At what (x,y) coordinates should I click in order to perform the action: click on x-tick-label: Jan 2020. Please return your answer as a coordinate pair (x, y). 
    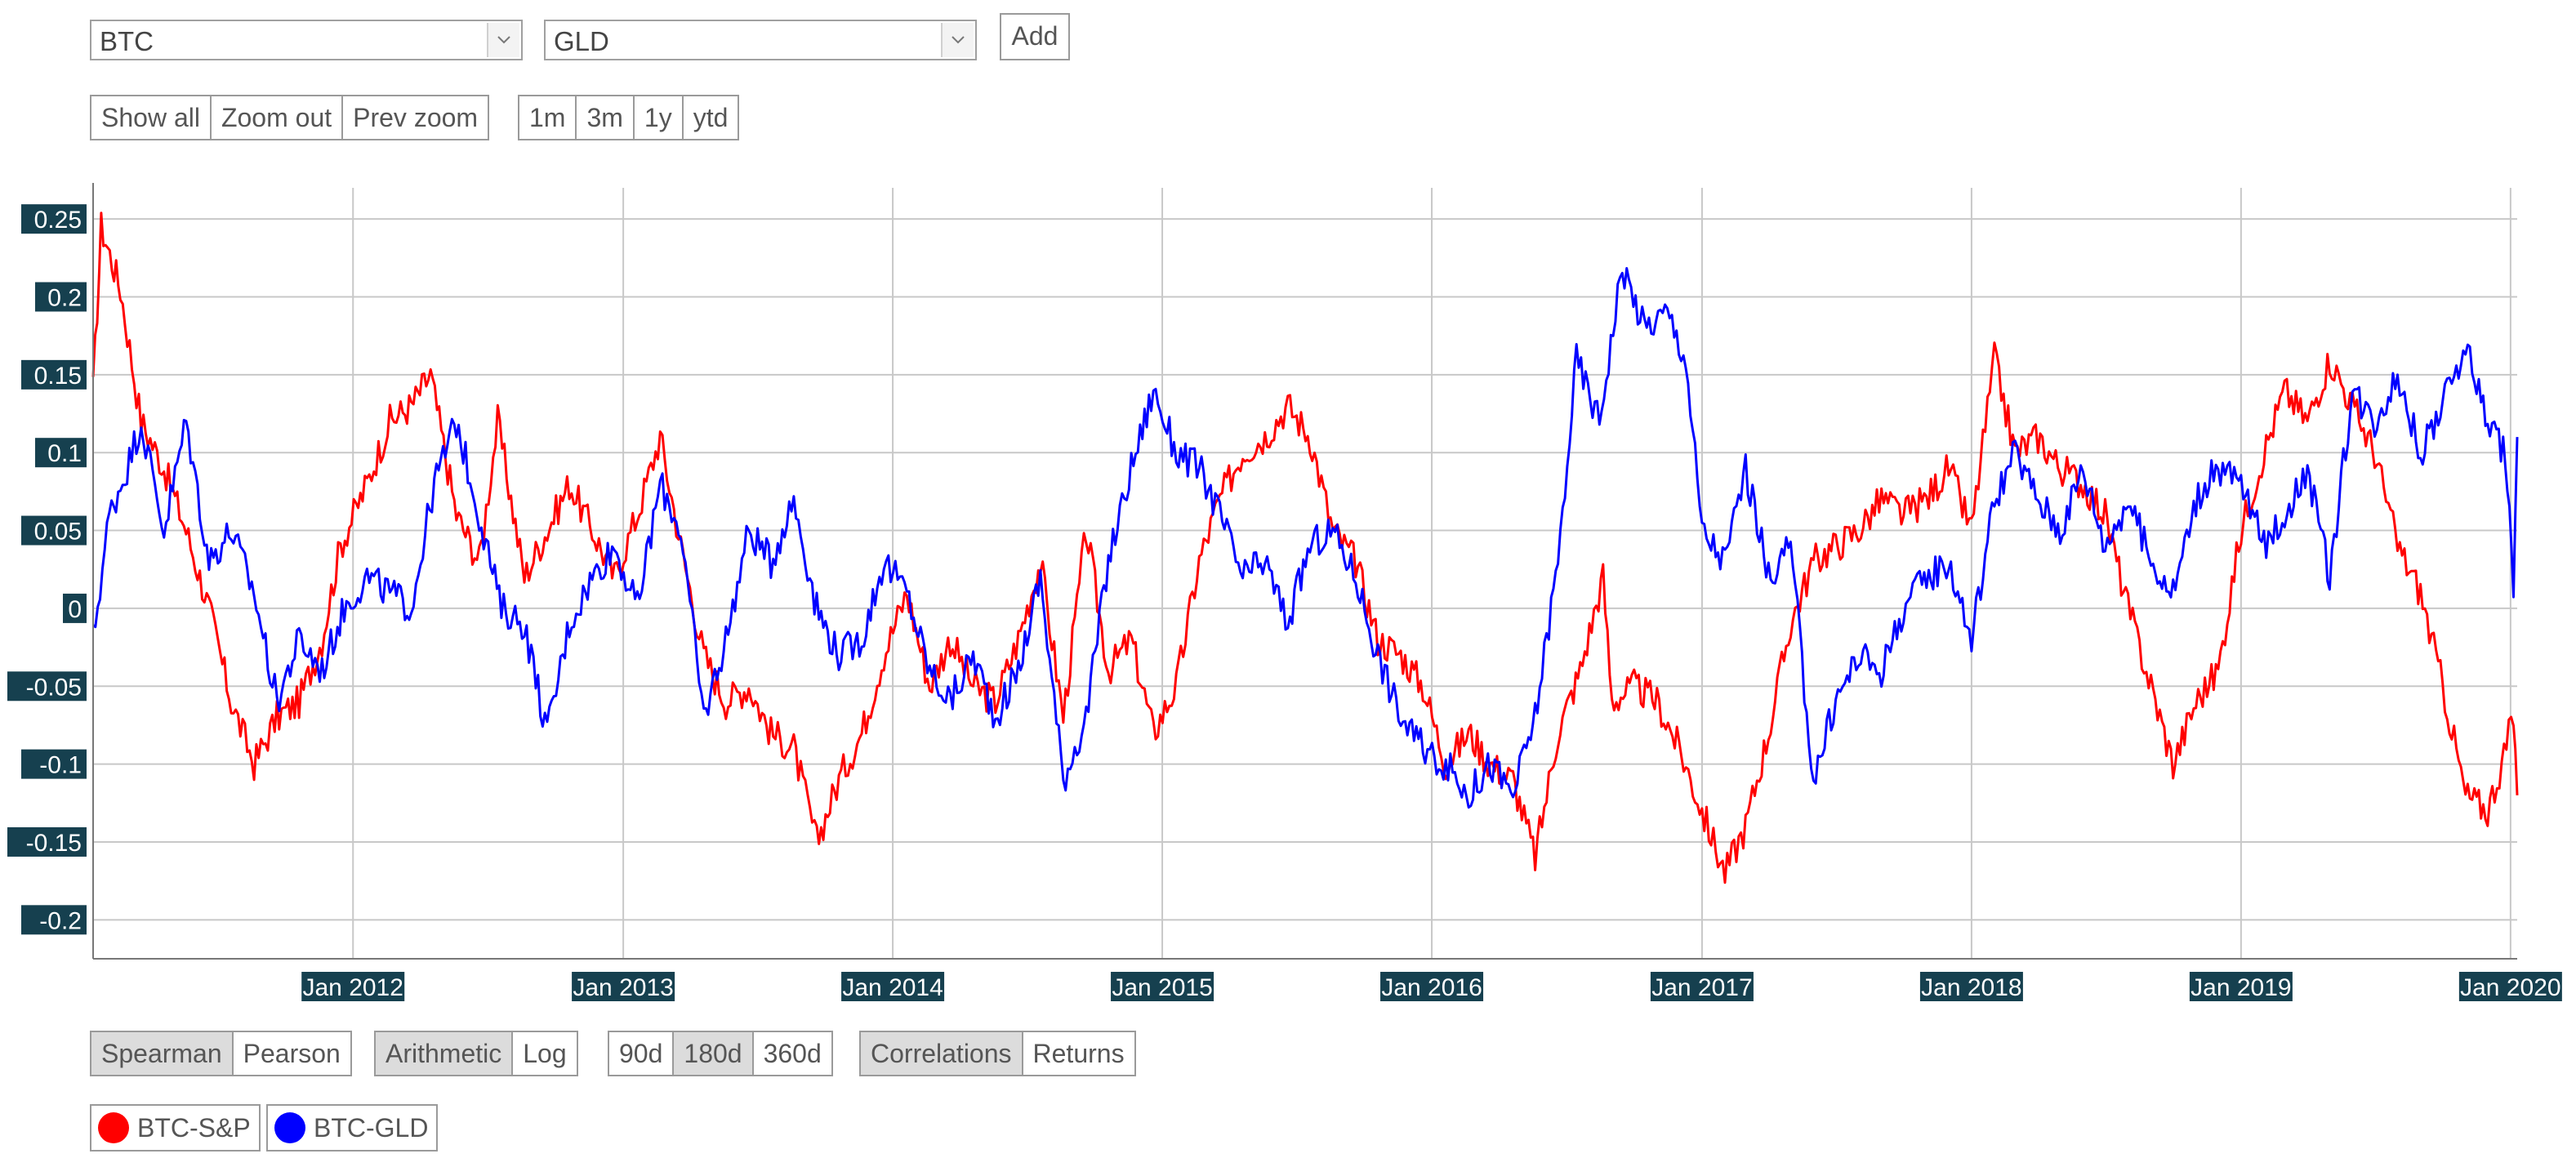
    Looking at the image, I should click on (2510, 986).